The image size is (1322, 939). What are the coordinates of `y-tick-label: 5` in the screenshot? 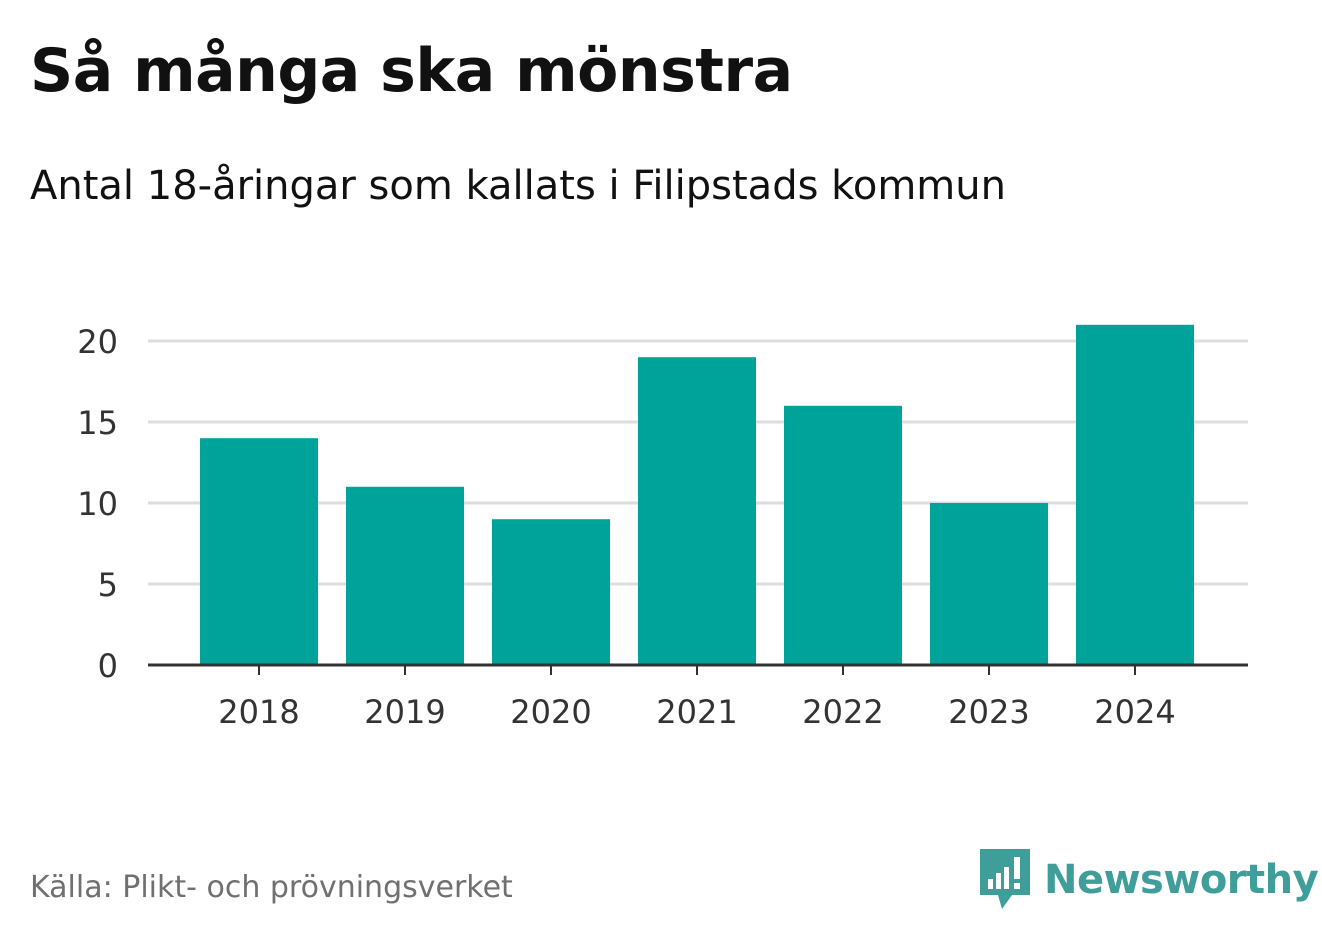 It's located at (108, 585).